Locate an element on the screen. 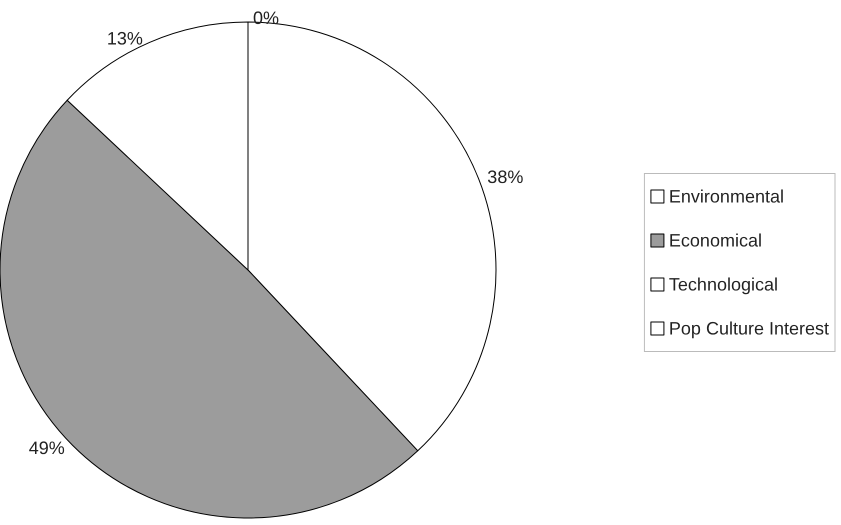 The image size is (841, 525). legend-label: Environmental is located at coordinates (726, 196).